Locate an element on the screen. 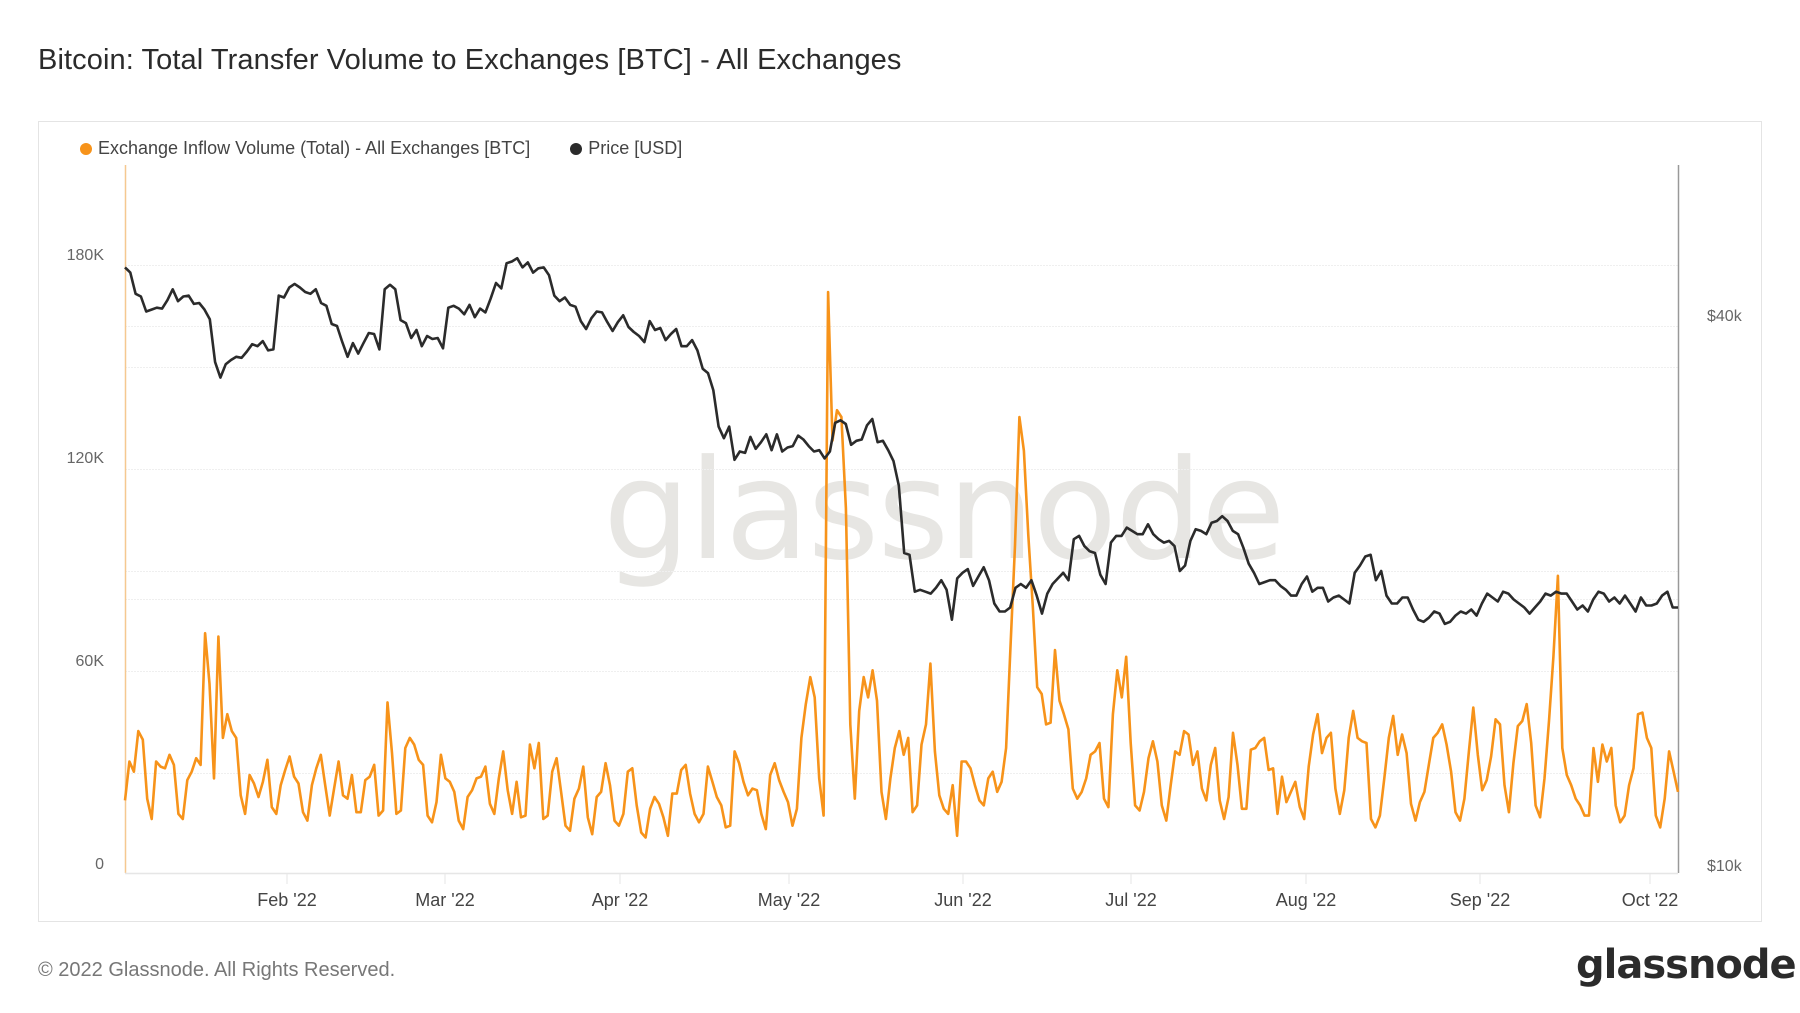 The image size is (1800, 1013). x-label-feb: Feb '22 is located at coordinates (287, 900).